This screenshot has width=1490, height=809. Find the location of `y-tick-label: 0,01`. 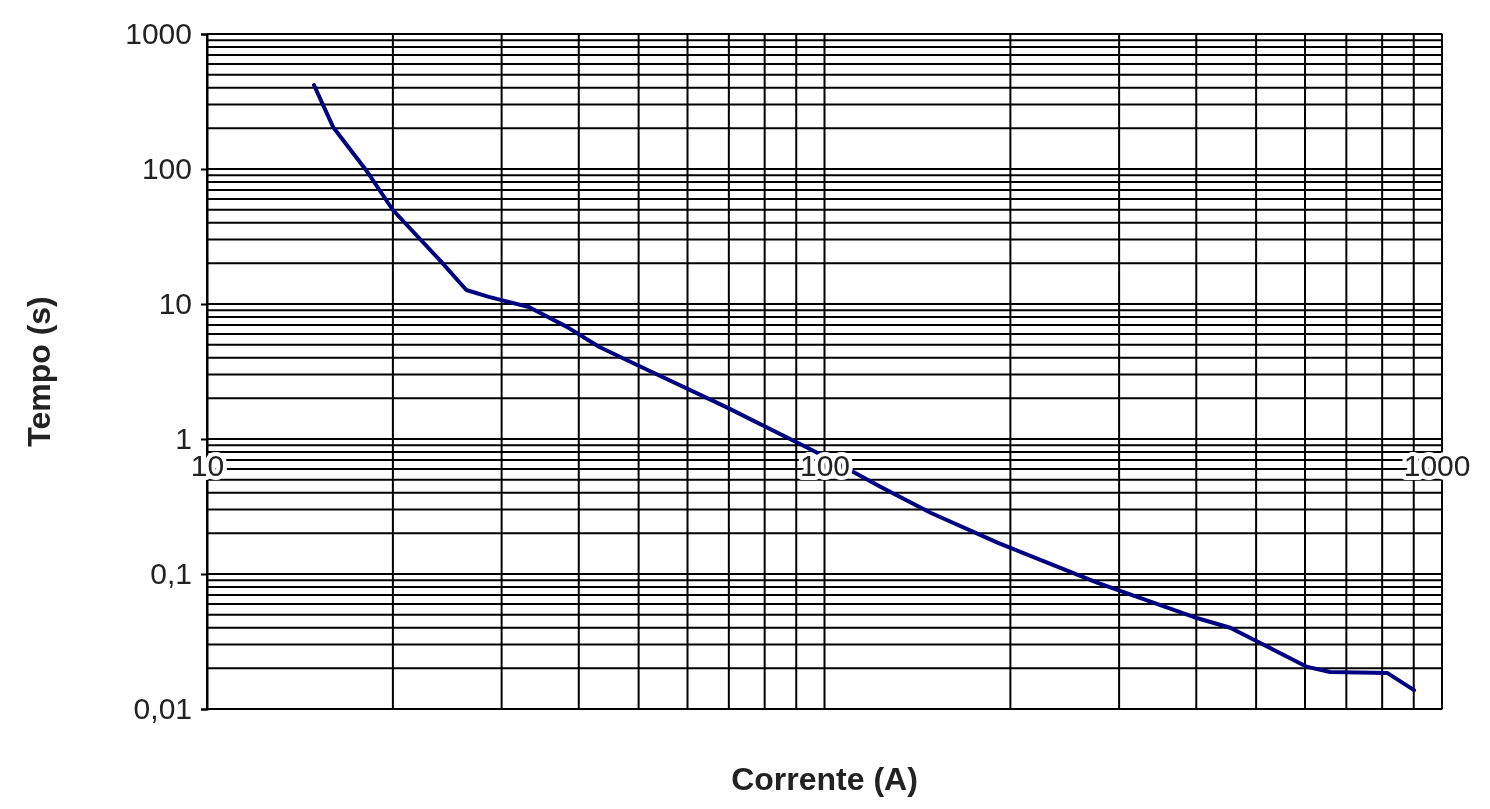

y-tick-label: 0,01 is located at coordinates (162, 709).